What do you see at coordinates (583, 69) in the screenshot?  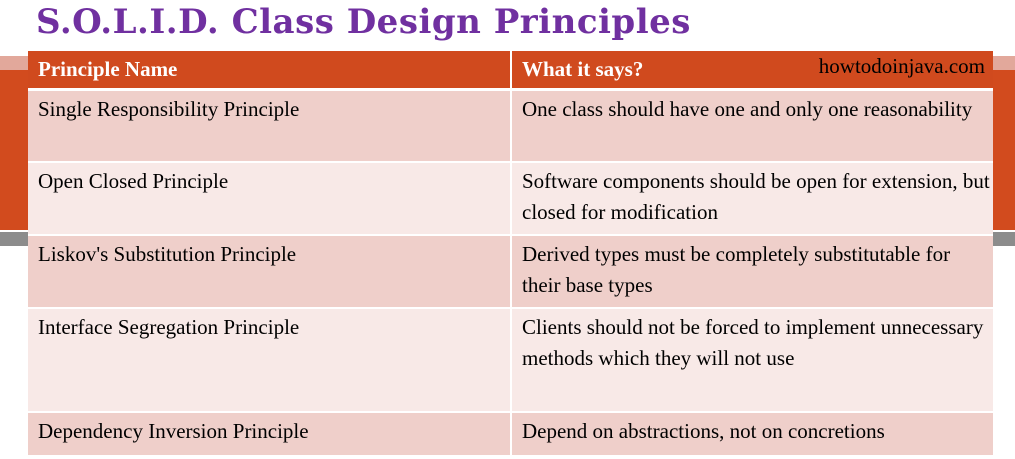 I see `column-header-label: What it says?` at bounding box center [583, 69].